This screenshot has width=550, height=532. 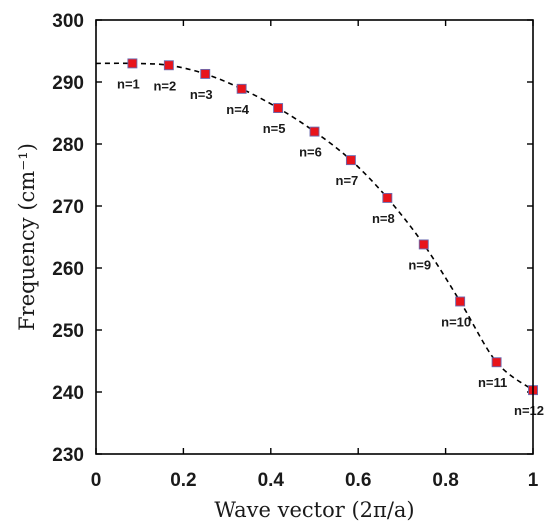 What do you see at coordinates (358, 480) in the screenshot?
I see `x-tick-label: 0.6` at bounding box center [358, 480].